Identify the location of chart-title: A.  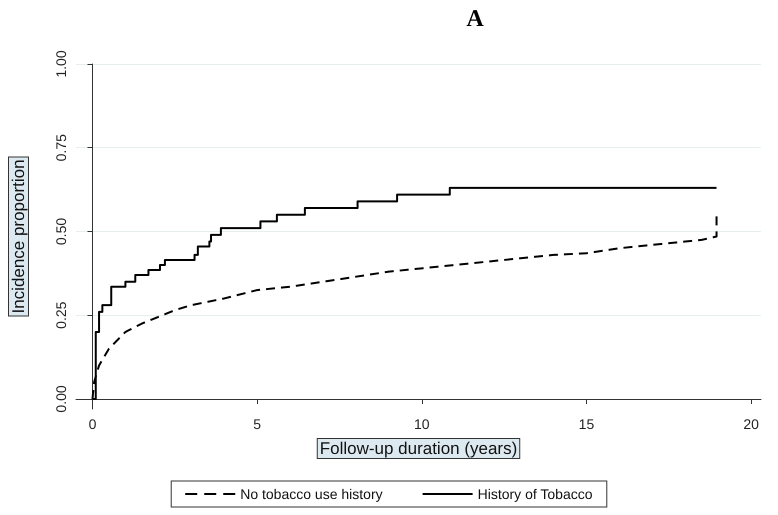
(475, 19).